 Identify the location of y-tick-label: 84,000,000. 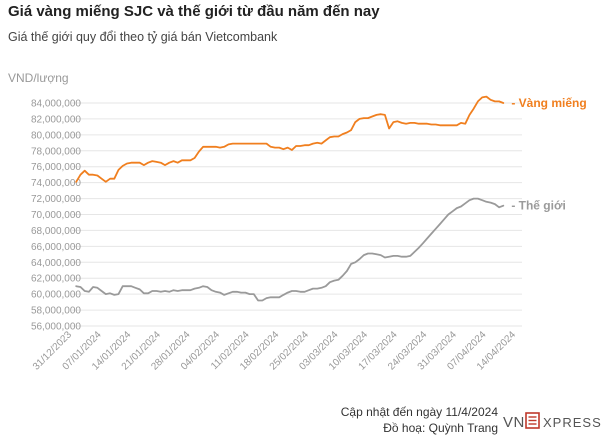
(56, 104).